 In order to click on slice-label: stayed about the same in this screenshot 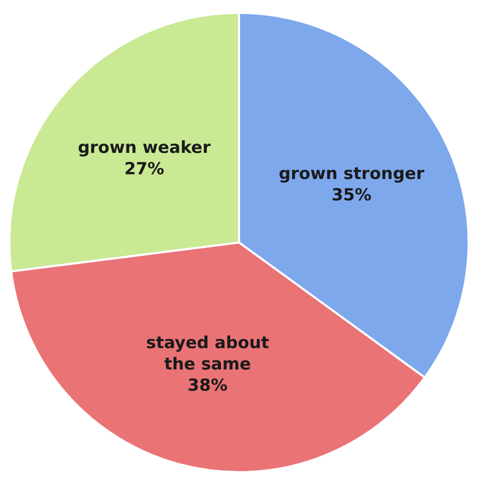, I will do `click(207, 353)`.